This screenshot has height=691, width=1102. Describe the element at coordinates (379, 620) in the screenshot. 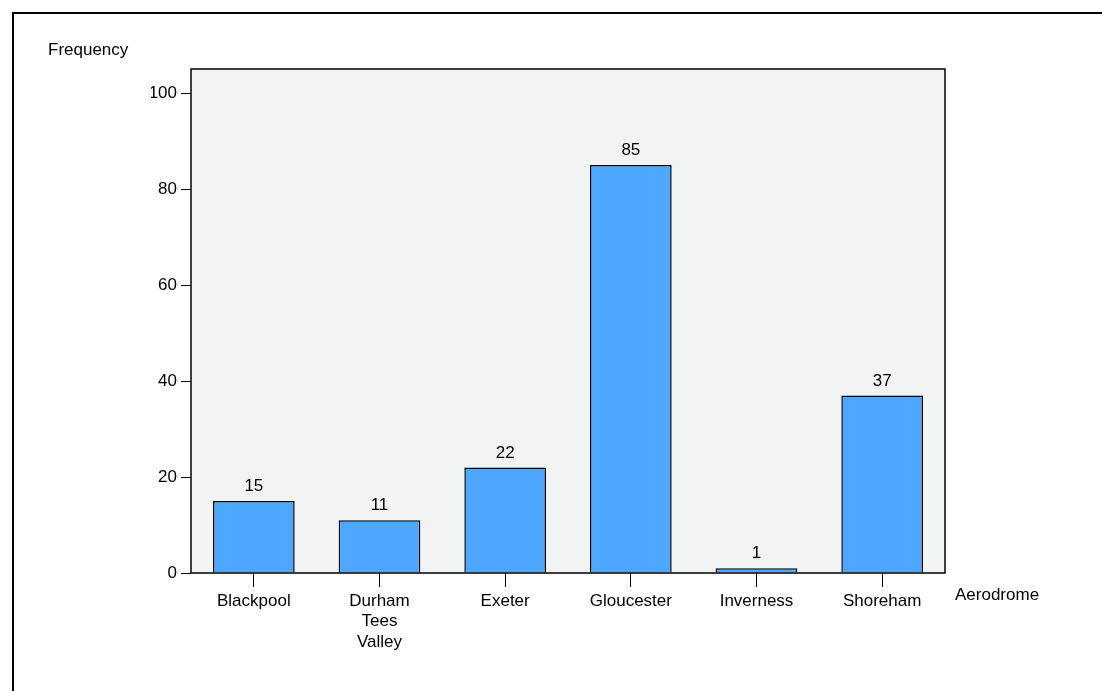

I see `x-tick-label: Durham Tees Valley` at that location.